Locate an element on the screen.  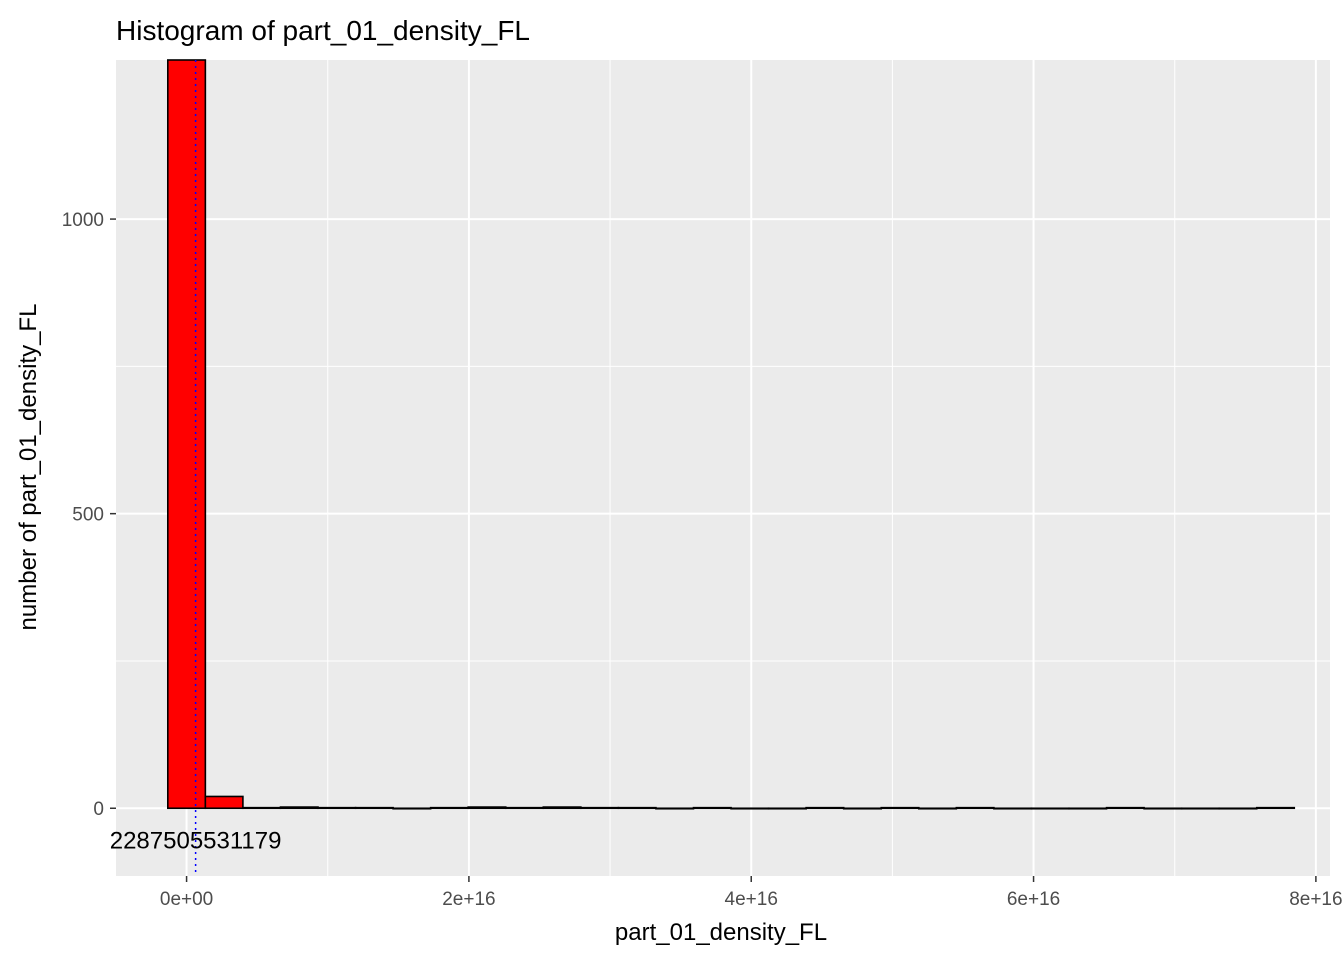
reference-value-label: 2287505531179 is located at coordinates (196, 841).